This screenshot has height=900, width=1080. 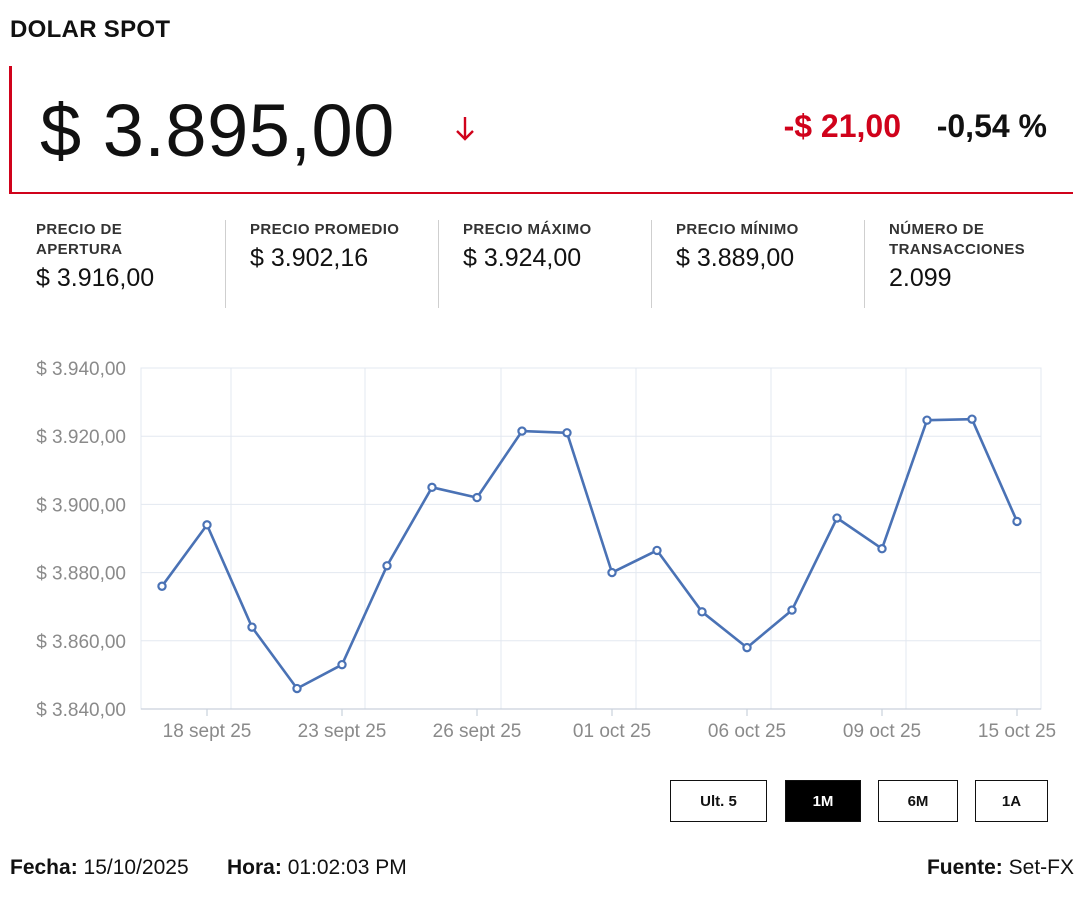 What do you see at coordinates (79, 239) in the screenshot?
I see `stat-label: PRECIO DE APERTURA` at bounding box center [79, 239].